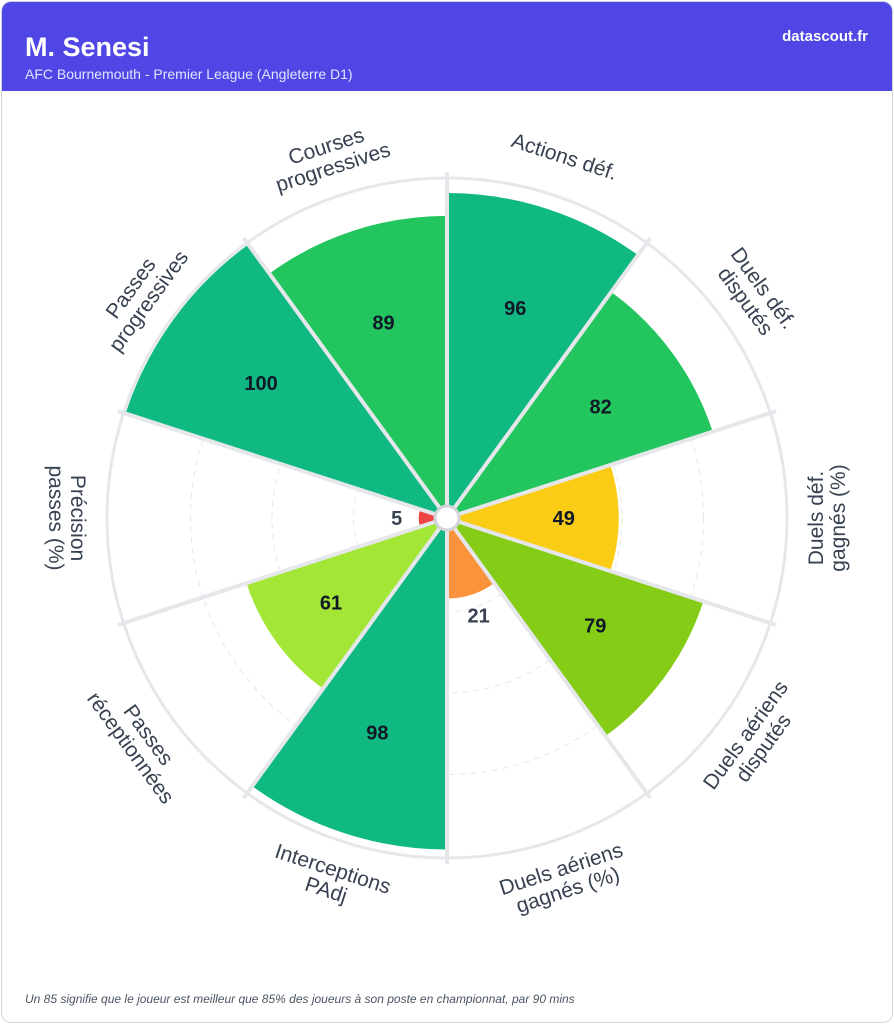  I want to click on center-hub, so click(447, 518).